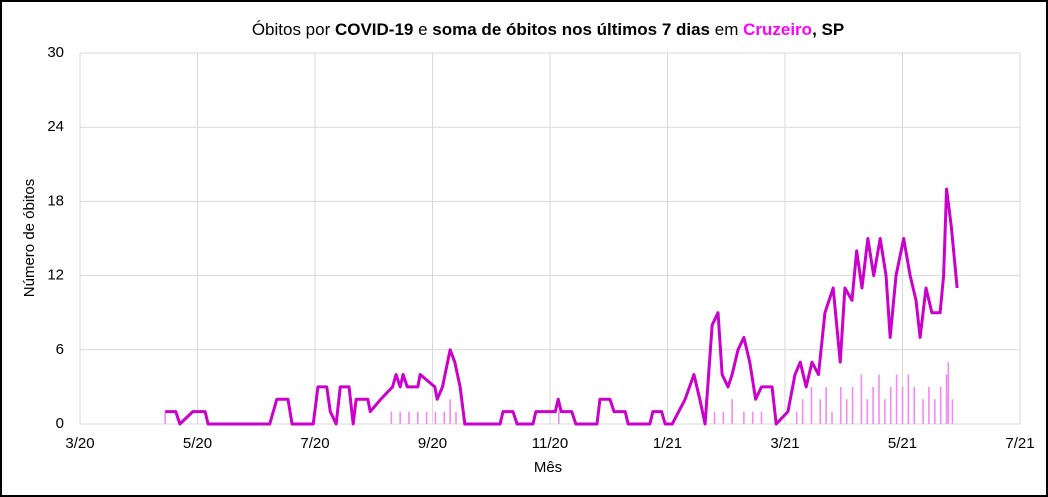  Describe the element at coordinates (902, 443) in the screenshot. I see `x-tick-label: 5/21` at that location.